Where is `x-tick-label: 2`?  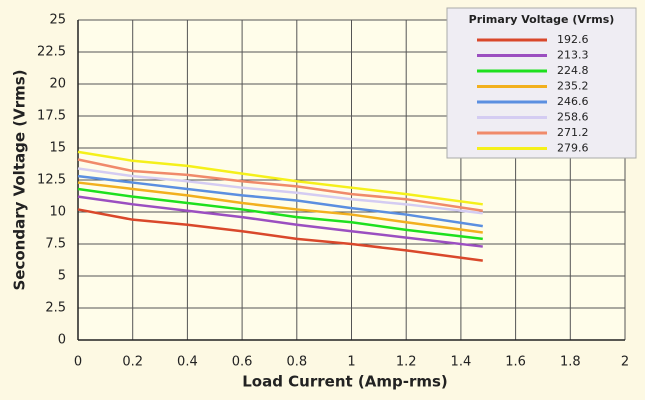
x-tick-label: 2 is located at coordinates (625, 362).